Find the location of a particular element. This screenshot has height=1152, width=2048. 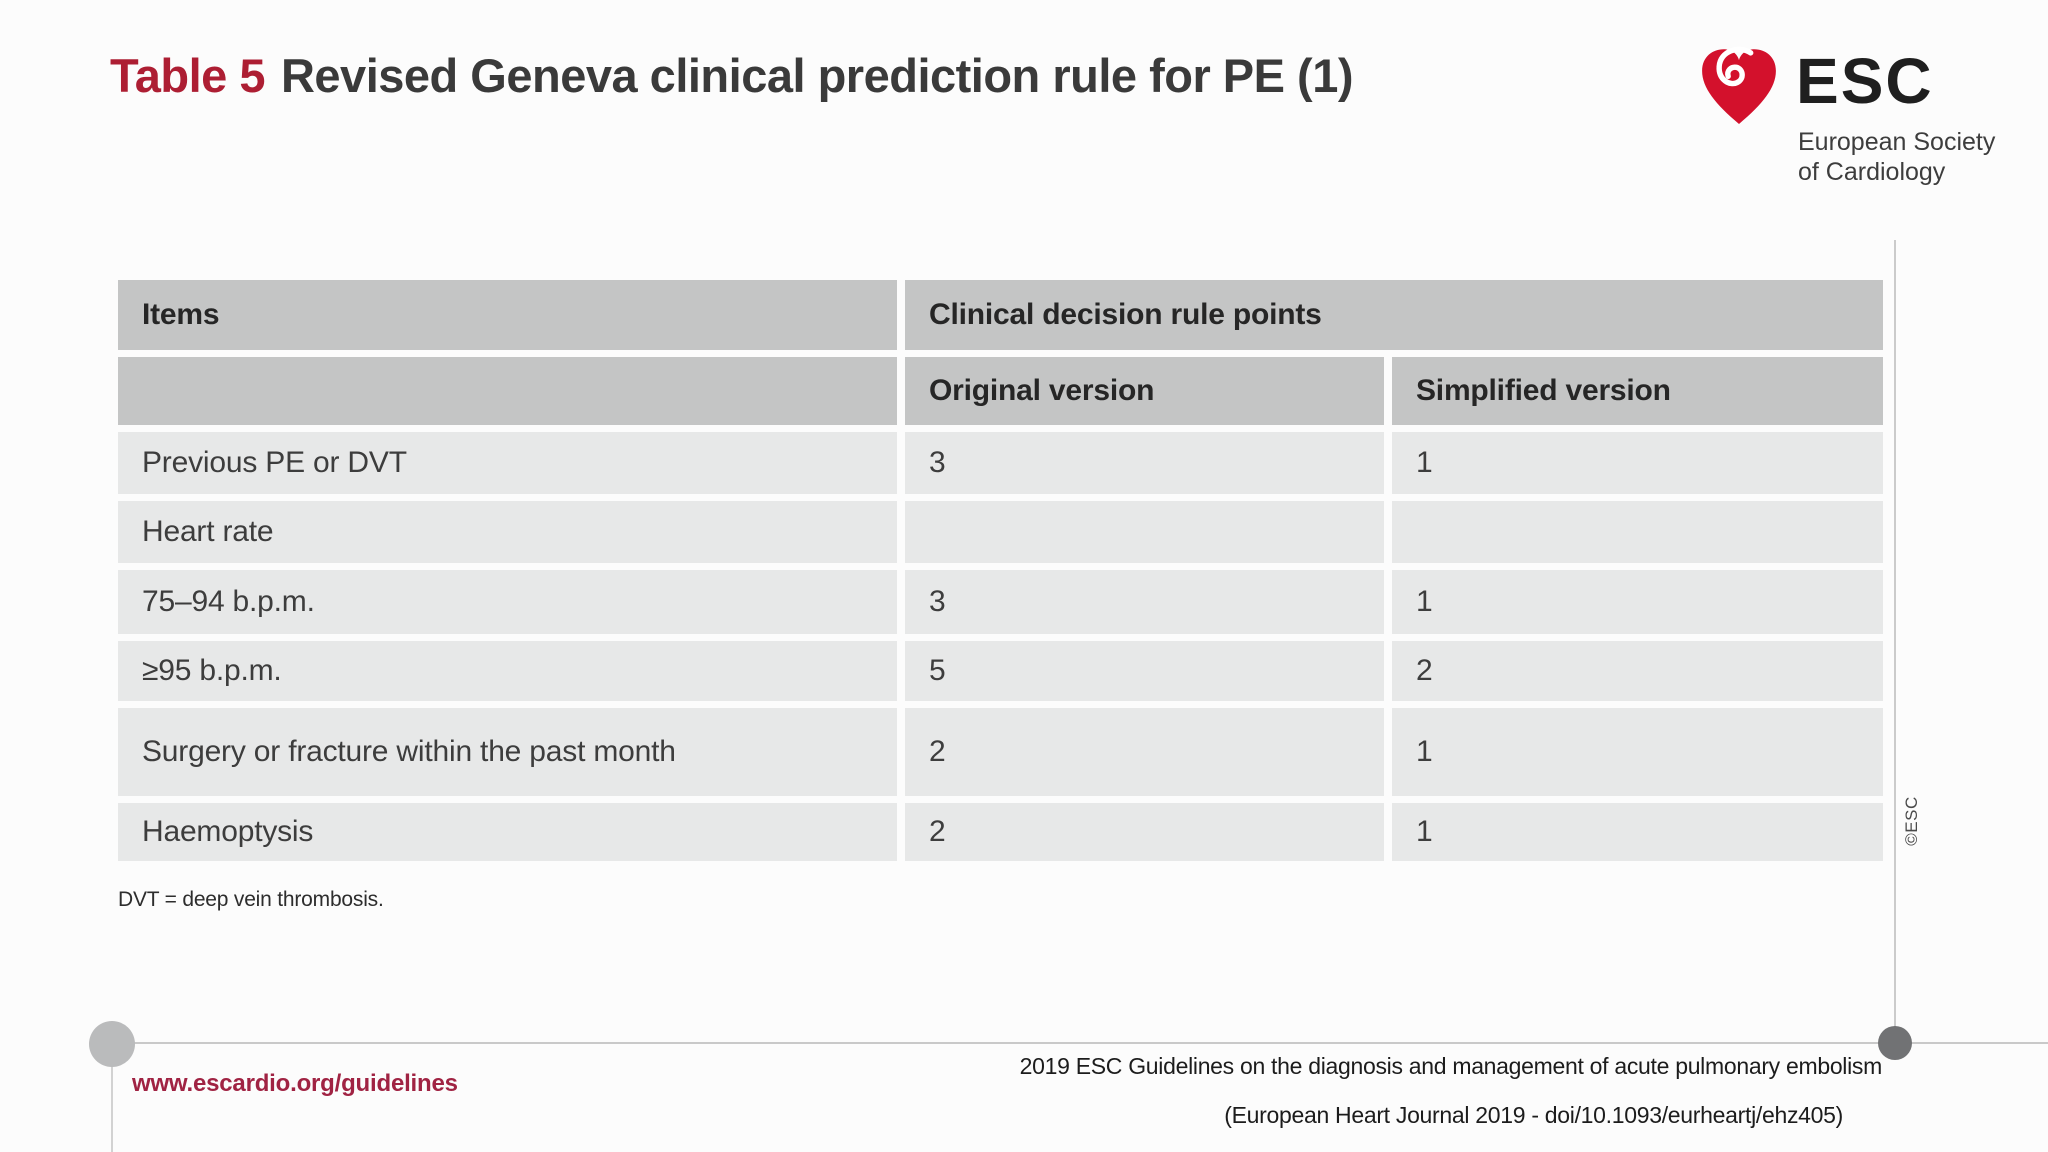

esc-logo-subtitle-line1: European Society is located at coordinates (1897, 142).